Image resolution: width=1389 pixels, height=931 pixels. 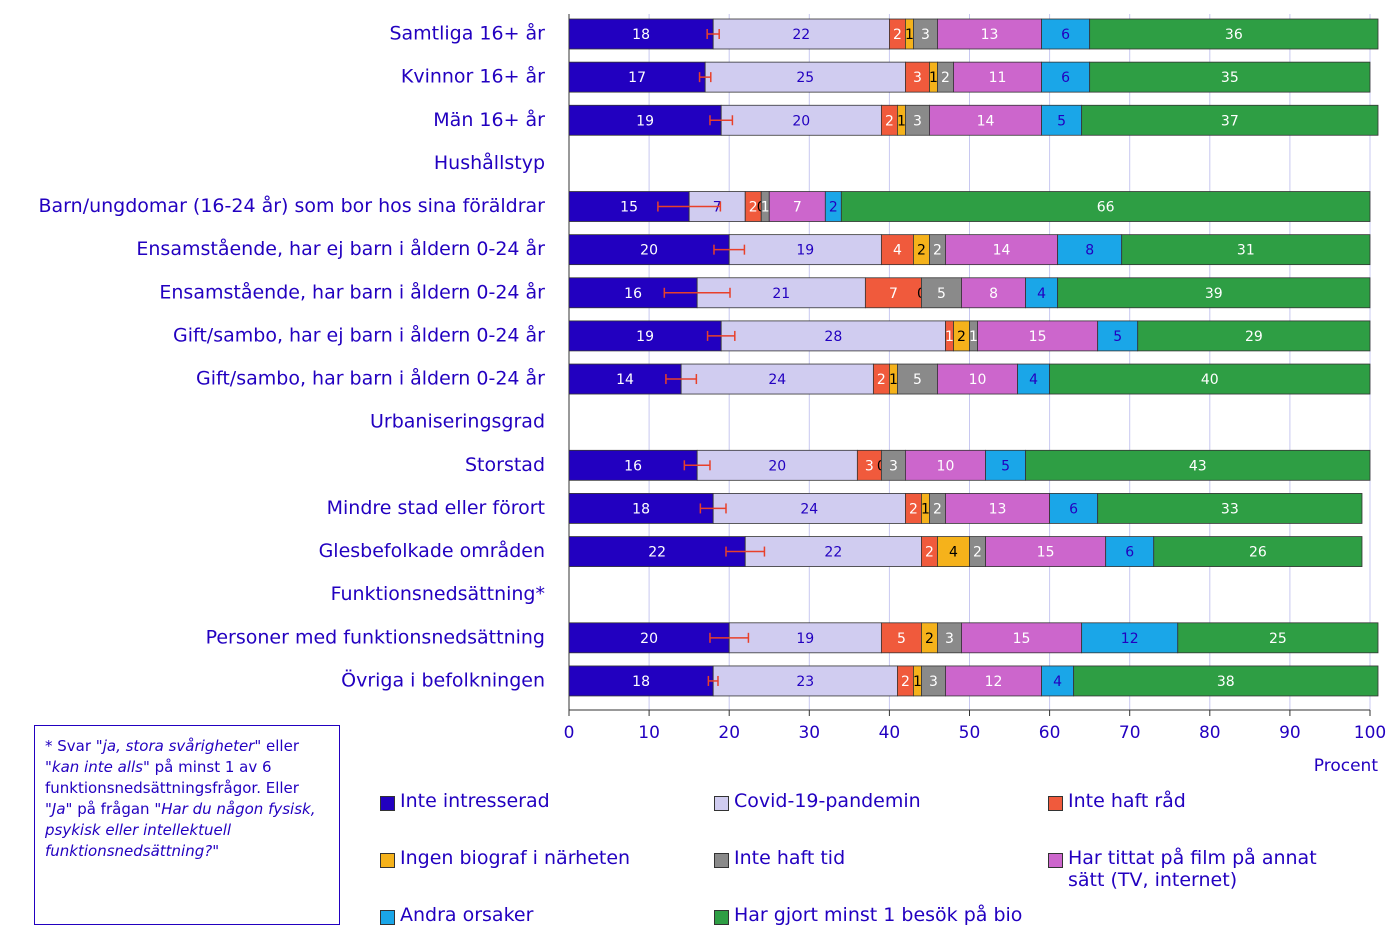 I want to click on legend-item: Covid-19-pandemin, so click(x=874, y=801).